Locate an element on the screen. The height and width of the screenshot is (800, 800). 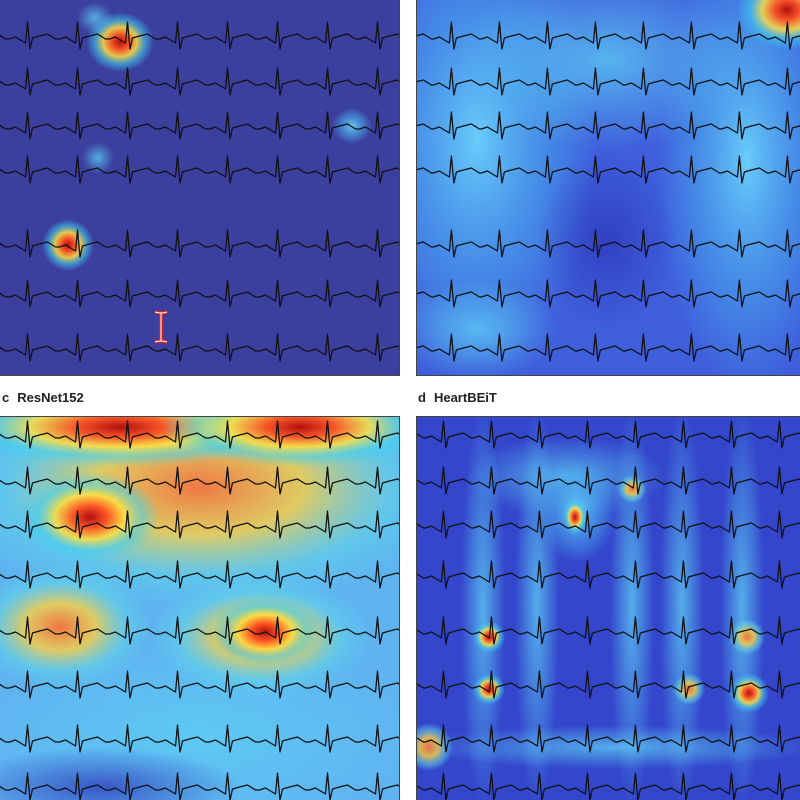
panel-label-d: d HeartBEiT is located at coordinates (457, 397).